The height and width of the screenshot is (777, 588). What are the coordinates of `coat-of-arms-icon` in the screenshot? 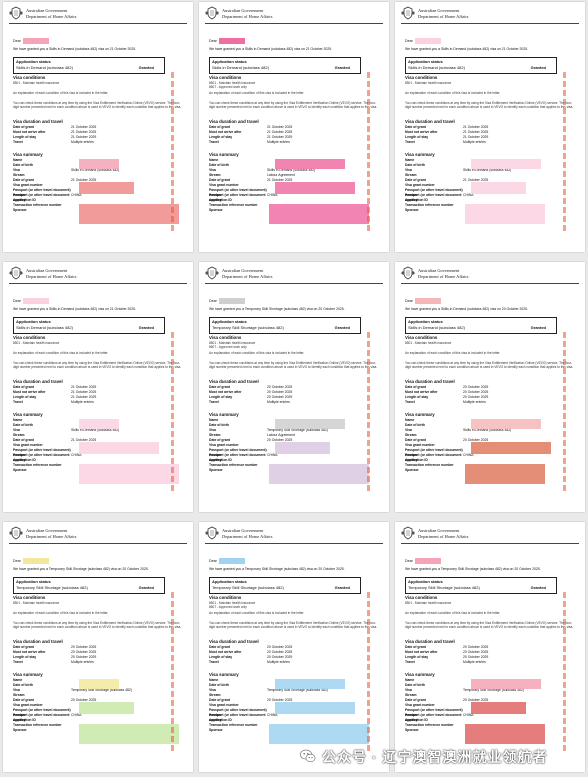 It's located at (408, 273).